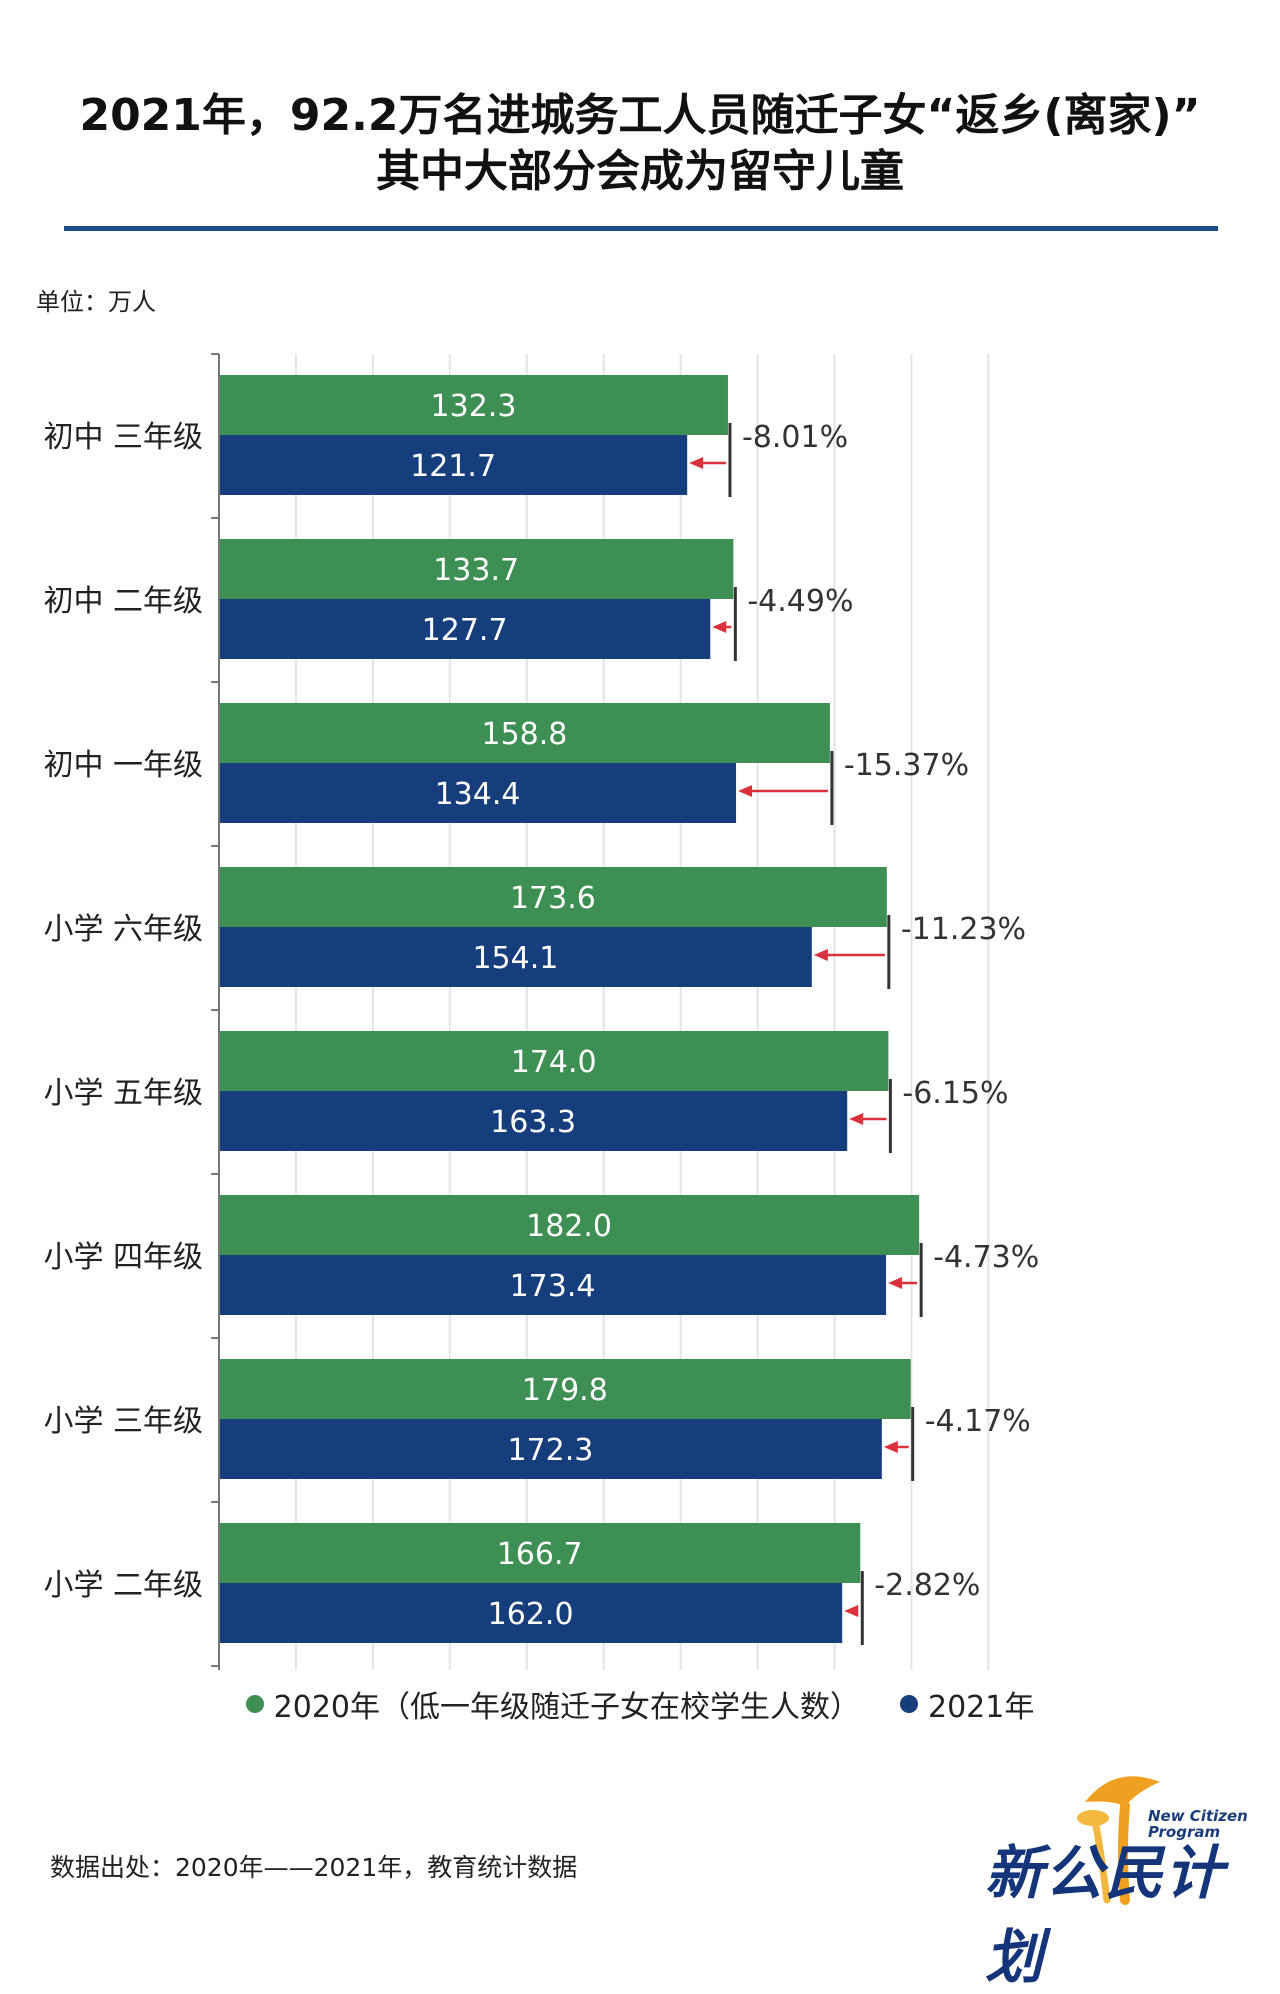 The width and height of the screenshot is (1280, 1994). I want to click on change-percent-label: -4.49%, so click(800, 601).